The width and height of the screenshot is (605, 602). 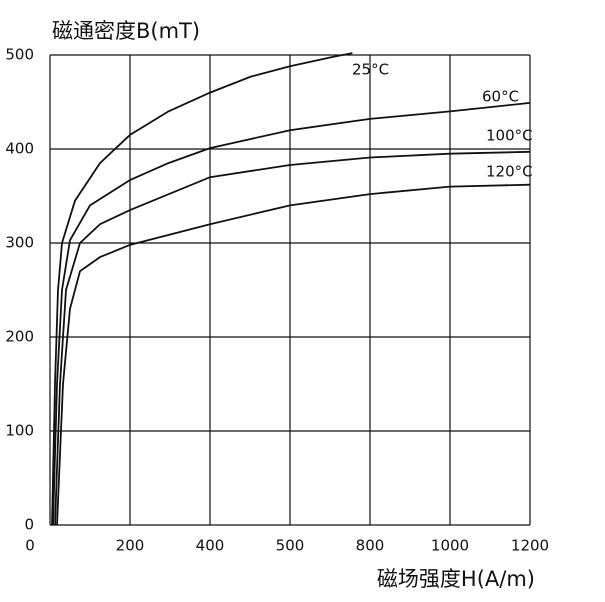 What do you see at coordinates (210, 546) in the screenshot?
I see `x-tick-label: 400` at bounding box center [210, 546].